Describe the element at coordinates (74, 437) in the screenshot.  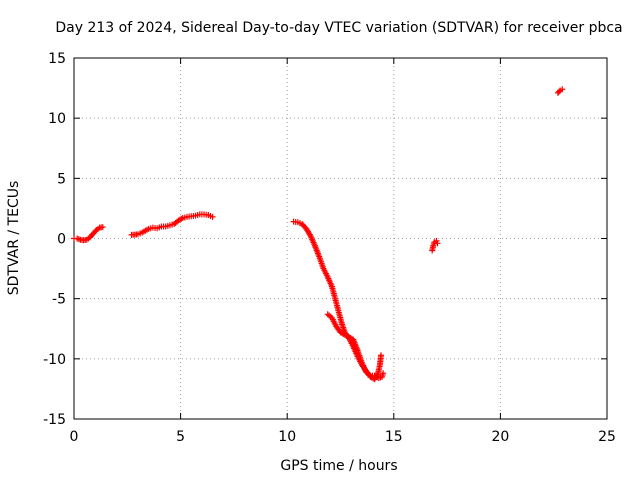
I see `x-tick-label: 0` at that location.